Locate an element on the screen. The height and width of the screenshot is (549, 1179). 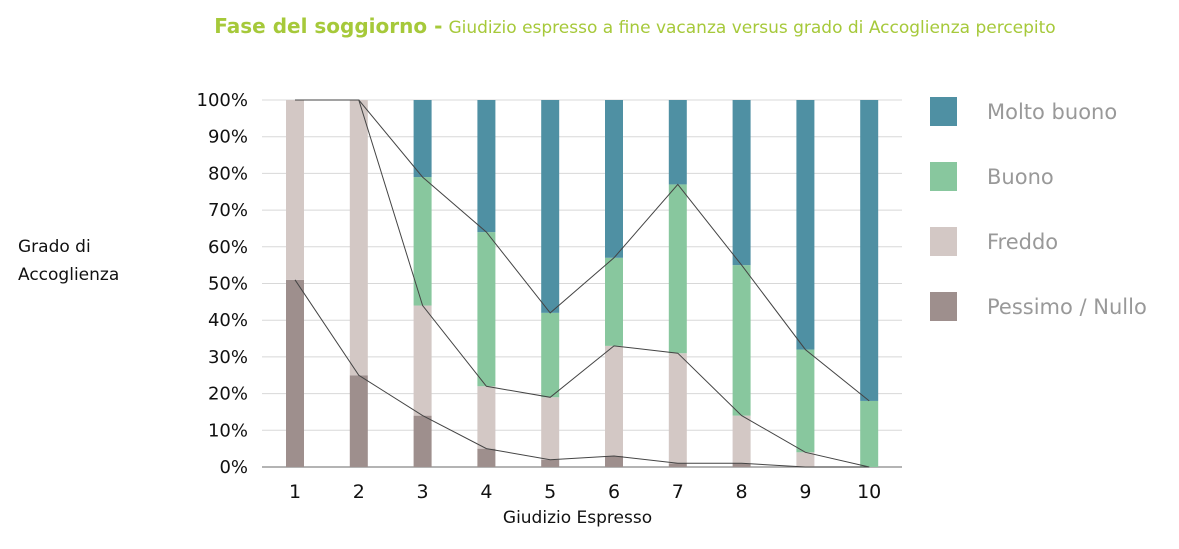
y-tick-label: 60% is located at coordinates (228, 247).